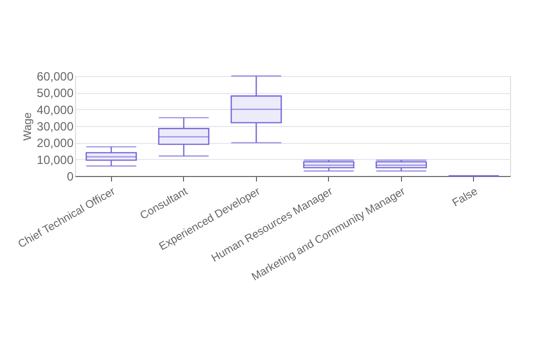  Describe the element at coordinates (55, 77) in the screenshot. I see `y-tick-label: 60,000` at that location.